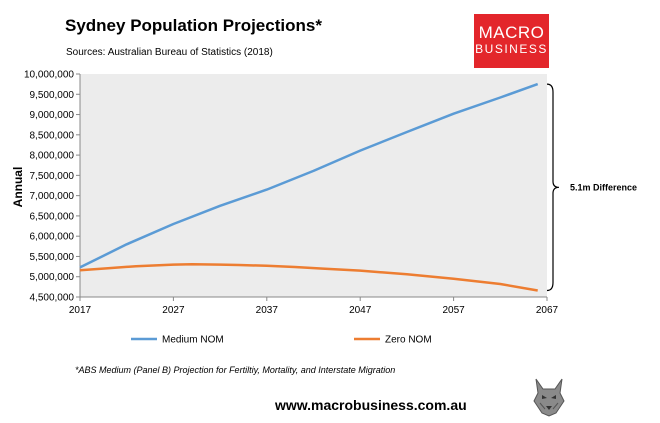  I want to click on y-tick-label: 7,000,000, so click(52, 196).